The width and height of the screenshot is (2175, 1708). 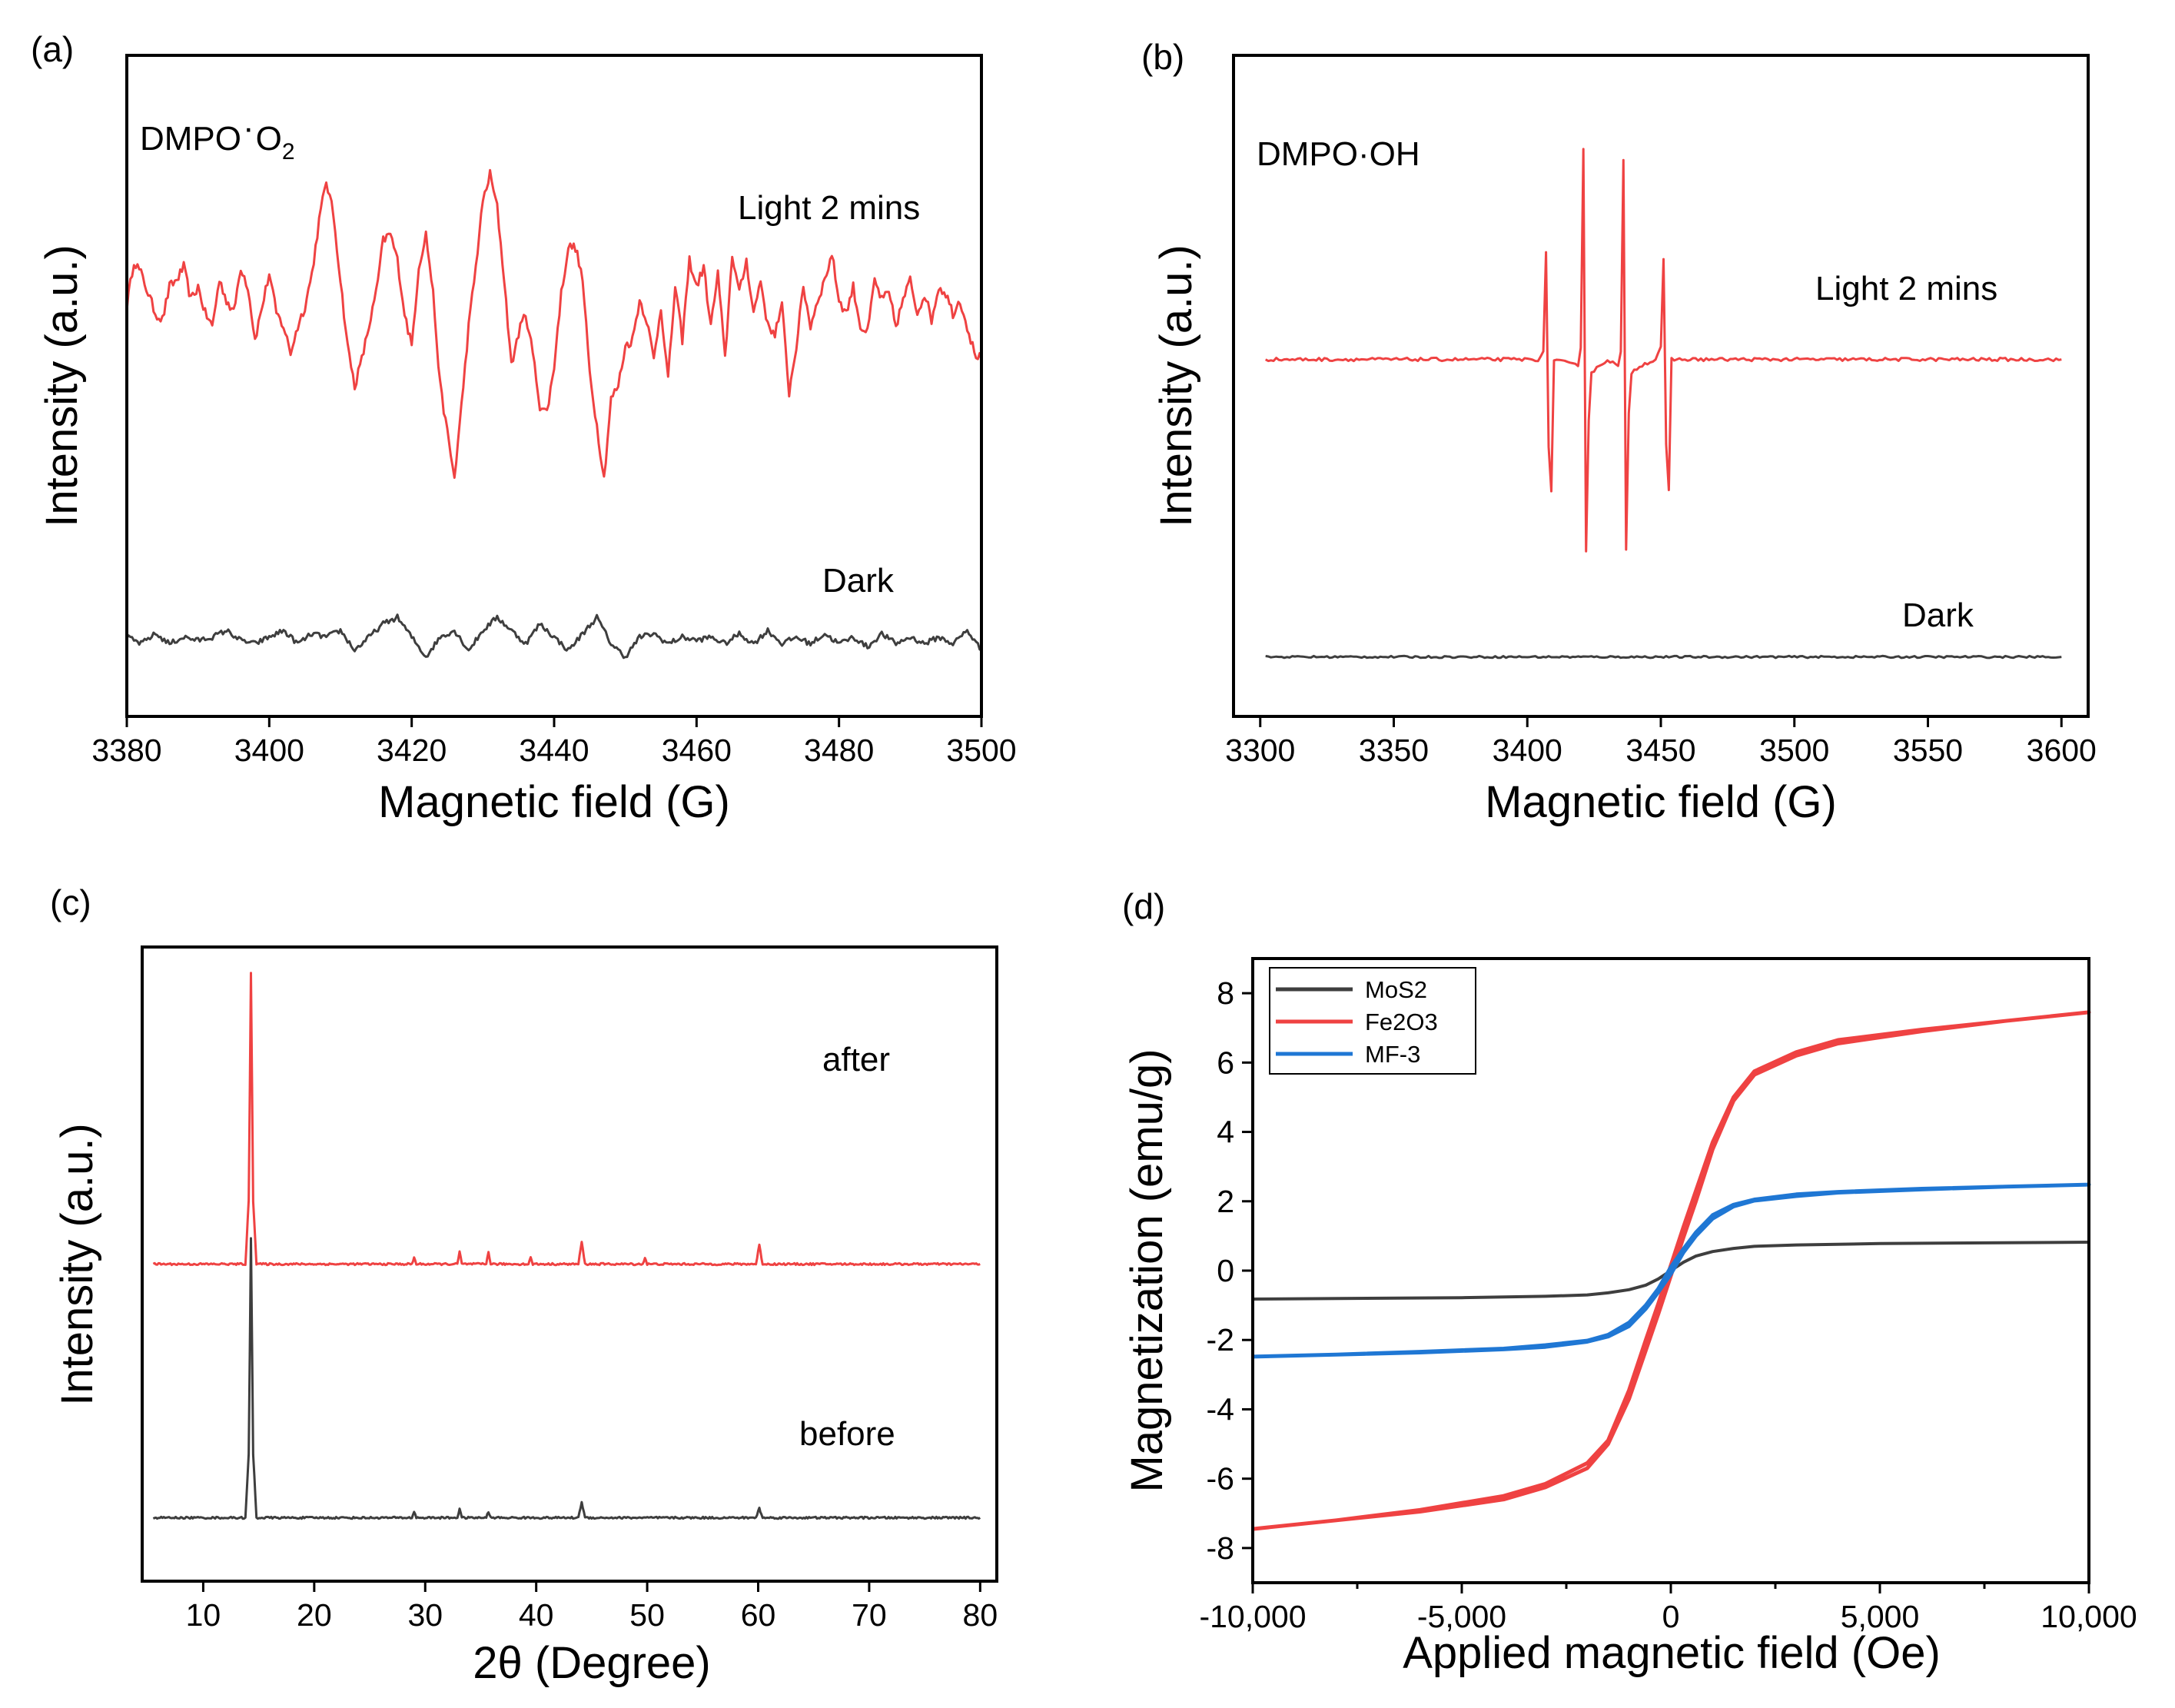 I want to click on panel-b-series, so click(x=1663, y=404).